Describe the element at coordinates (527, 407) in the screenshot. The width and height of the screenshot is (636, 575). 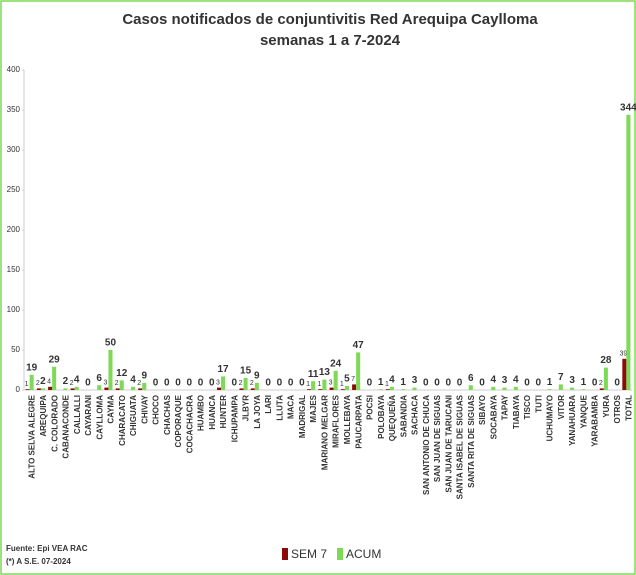
I see `x-tick-label: TISCO` at that location.